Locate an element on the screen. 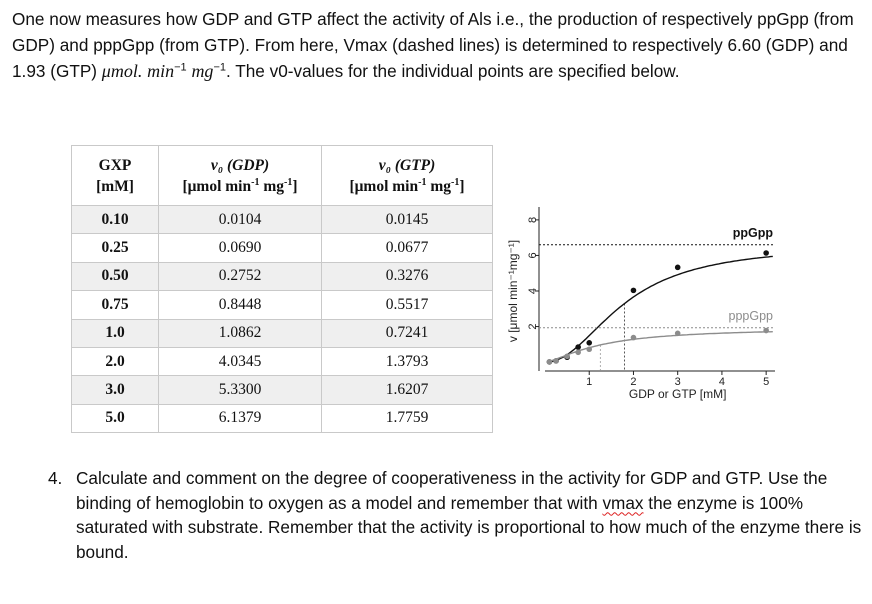 The width and height of the screenshot is (872, 604). cell-v0-gtp: 0.0145 is located at coordinates (407, 219).